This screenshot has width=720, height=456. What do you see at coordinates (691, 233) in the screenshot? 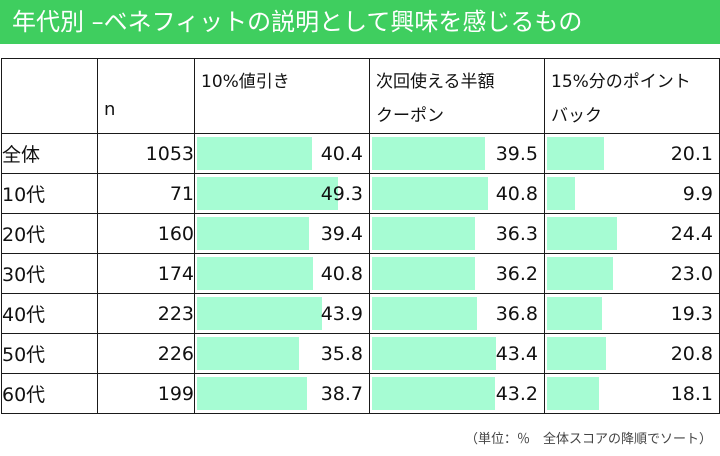
I see `value-label: 24.4` at bounding box center [691, 233].